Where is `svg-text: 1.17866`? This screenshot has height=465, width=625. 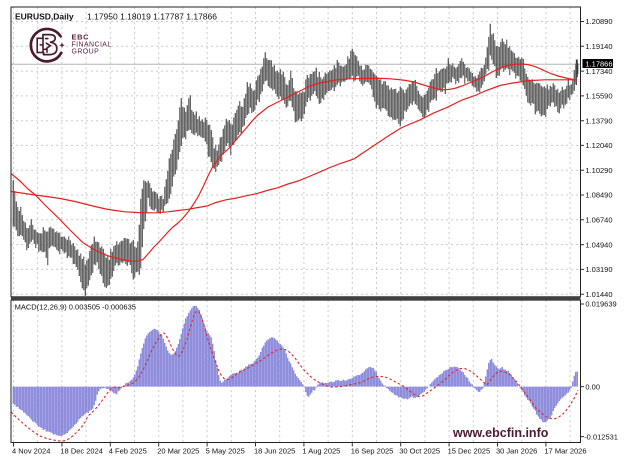
svg-text: 1.17866 is located at coordinates (598, 63).